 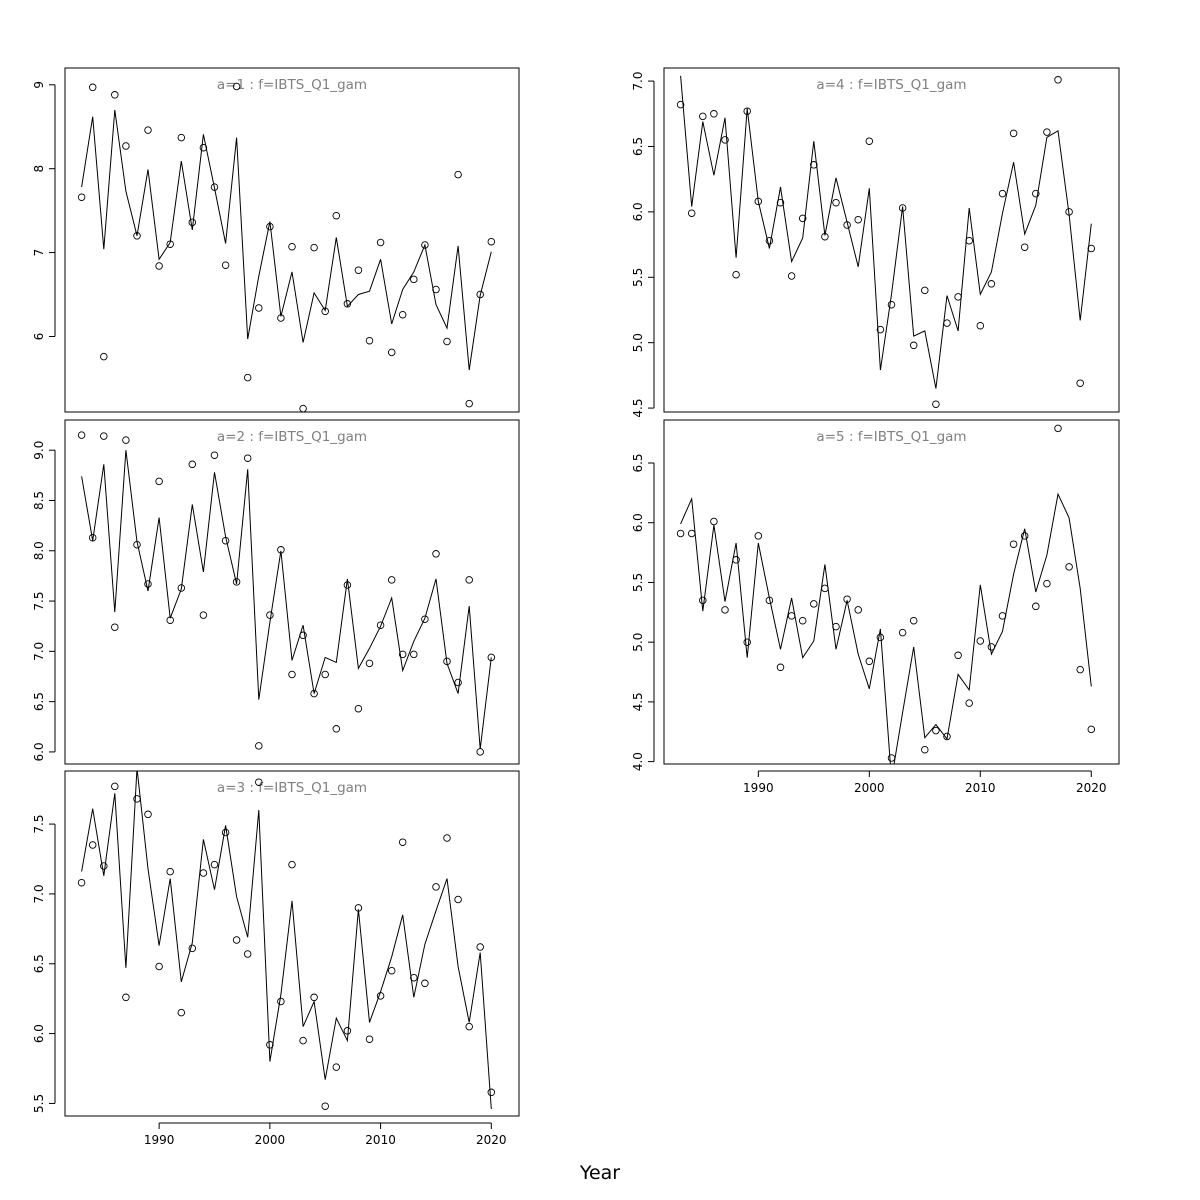 I want to click on y-tick-label: 8, so click(x=39, y=169).